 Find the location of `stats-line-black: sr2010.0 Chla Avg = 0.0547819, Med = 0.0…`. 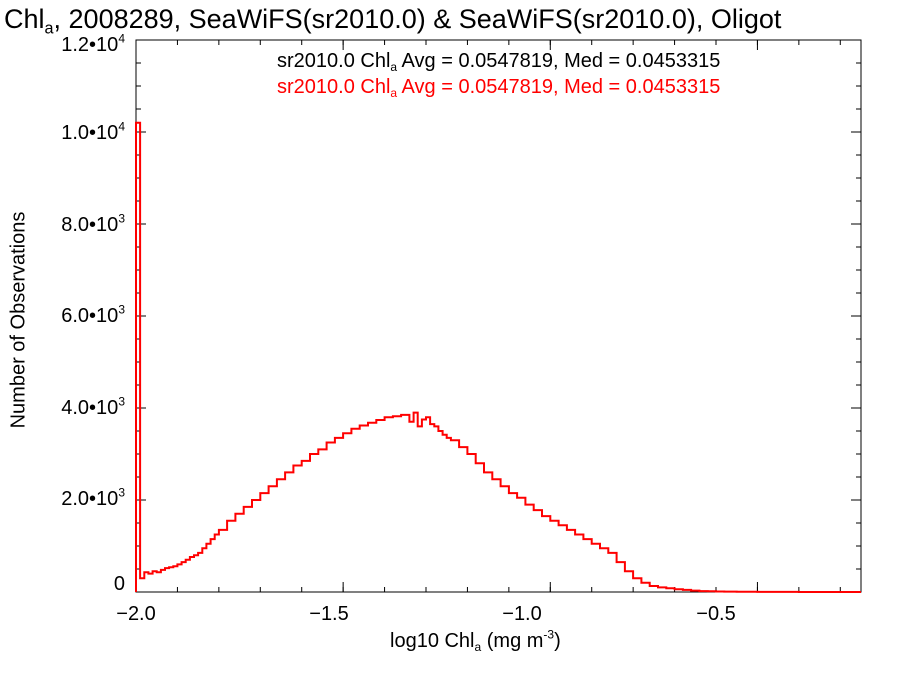

stats-line-black: sr2010.0 Chla Avg = 0.0547819, Med = 0.0… is located at coordinates (499, 62).